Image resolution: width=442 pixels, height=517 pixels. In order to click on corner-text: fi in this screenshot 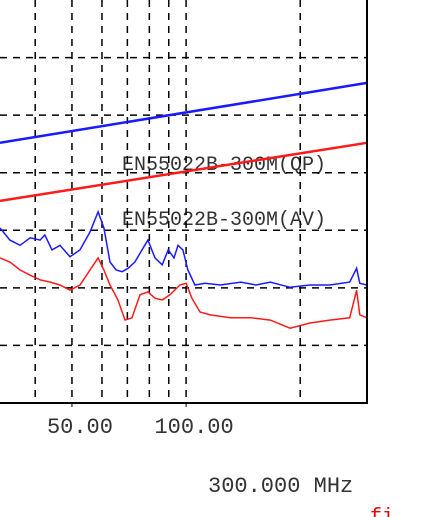, I will do `click(382, 511)`.